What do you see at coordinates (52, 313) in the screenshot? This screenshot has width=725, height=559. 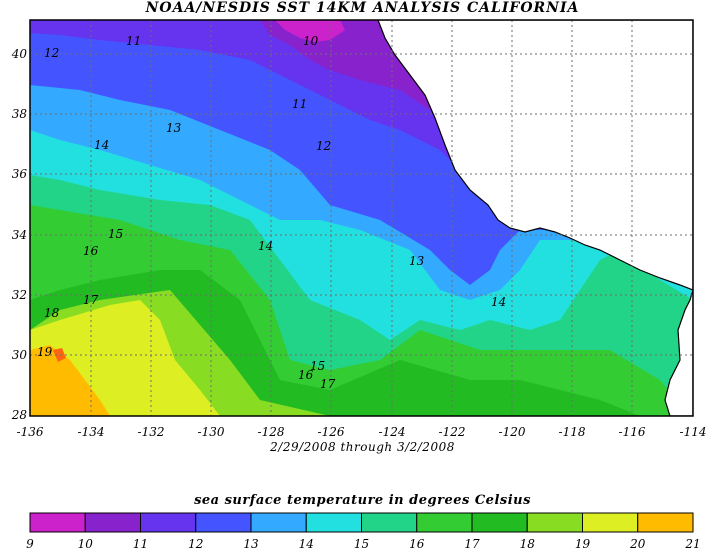 I see `contour-label: 18` at bounding box center [52, 313].